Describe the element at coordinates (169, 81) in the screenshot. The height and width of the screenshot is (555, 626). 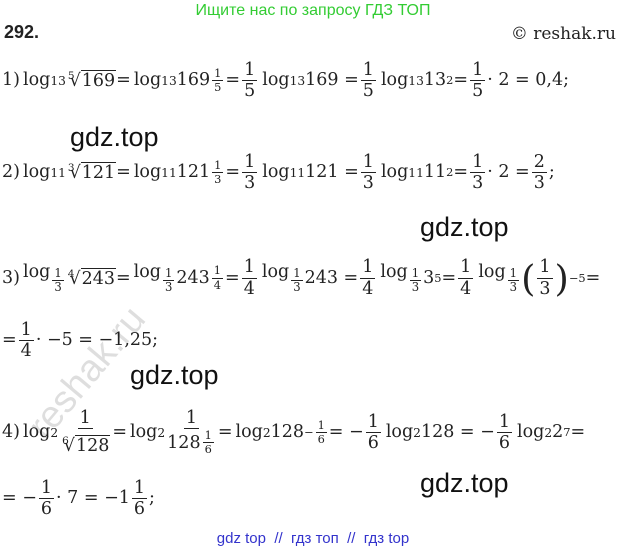
I see `math-text: 13` at that location.